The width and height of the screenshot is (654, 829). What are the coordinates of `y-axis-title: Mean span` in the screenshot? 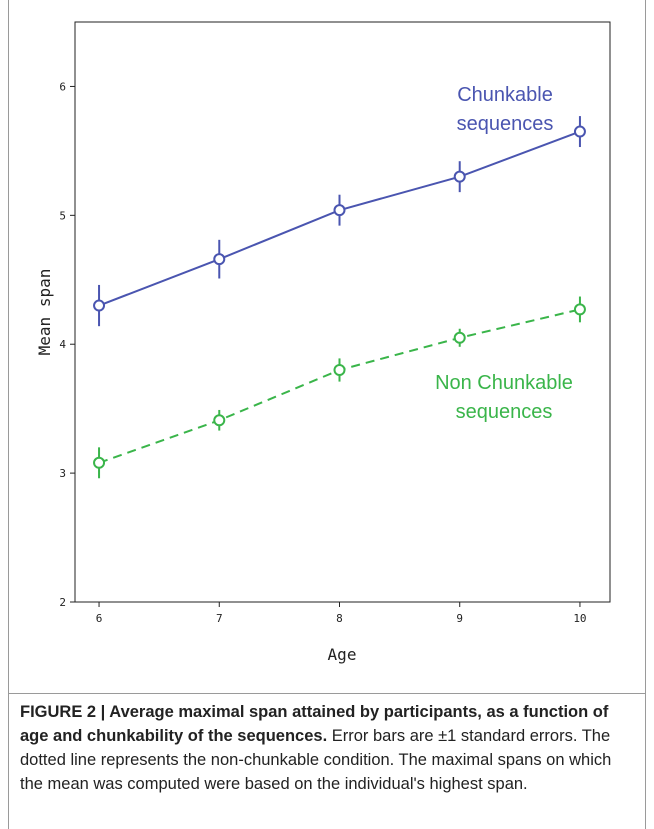 It's located at (44, 312).